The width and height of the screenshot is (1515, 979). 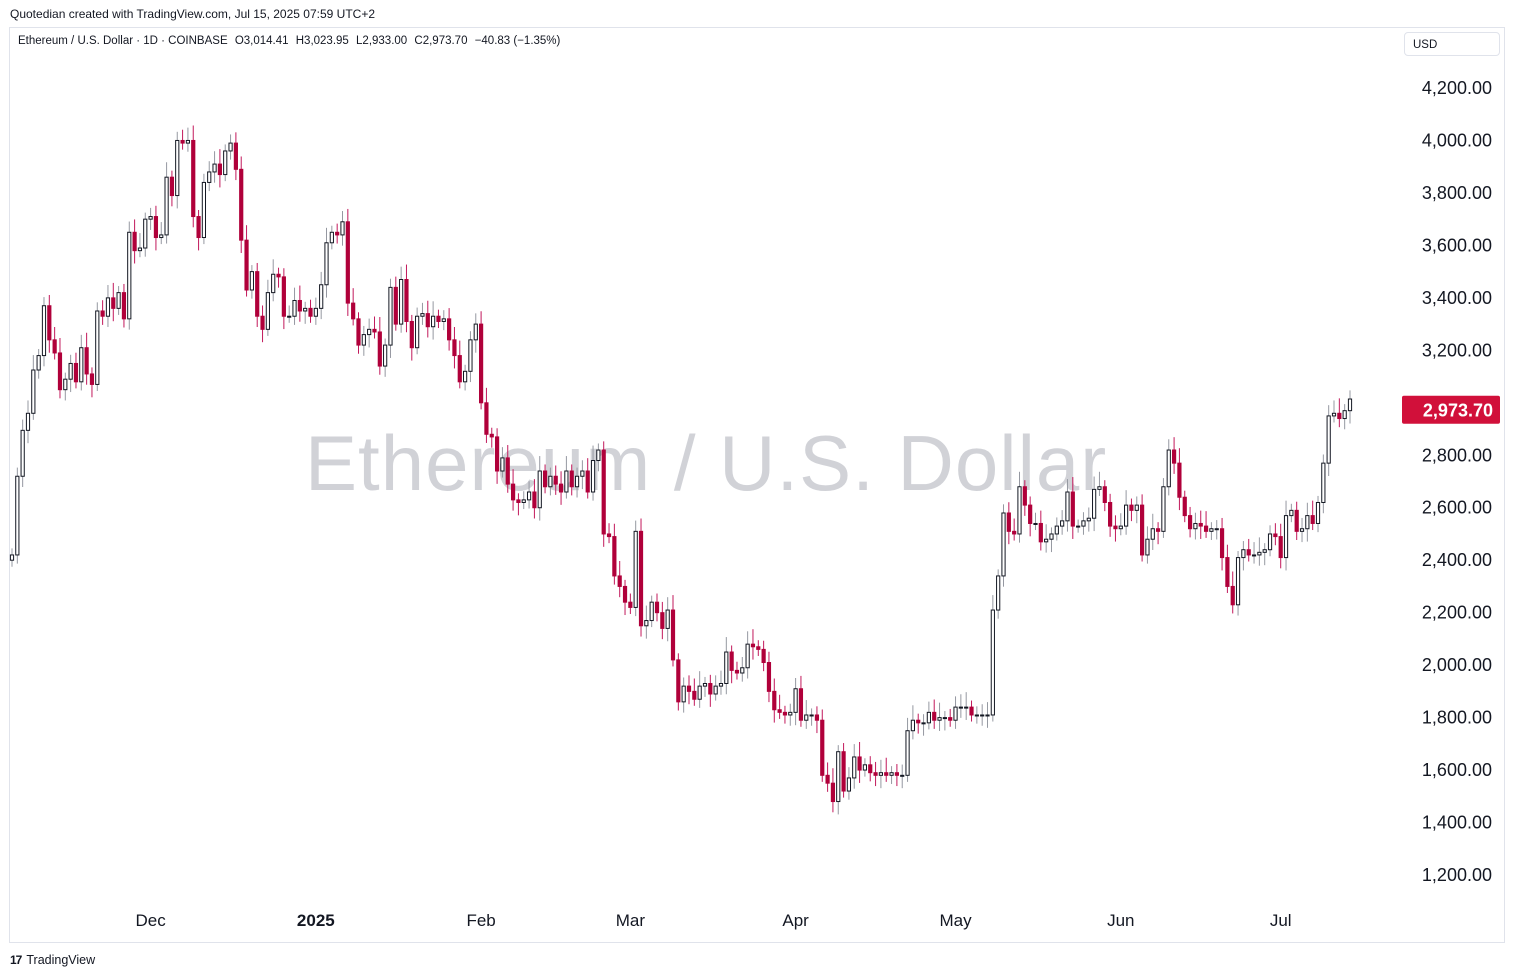 What do you see at coordinates (1457, 193) in the screenshot?
I see `y-tick-label: 3,800.00` at bounding box center [1457, 193].